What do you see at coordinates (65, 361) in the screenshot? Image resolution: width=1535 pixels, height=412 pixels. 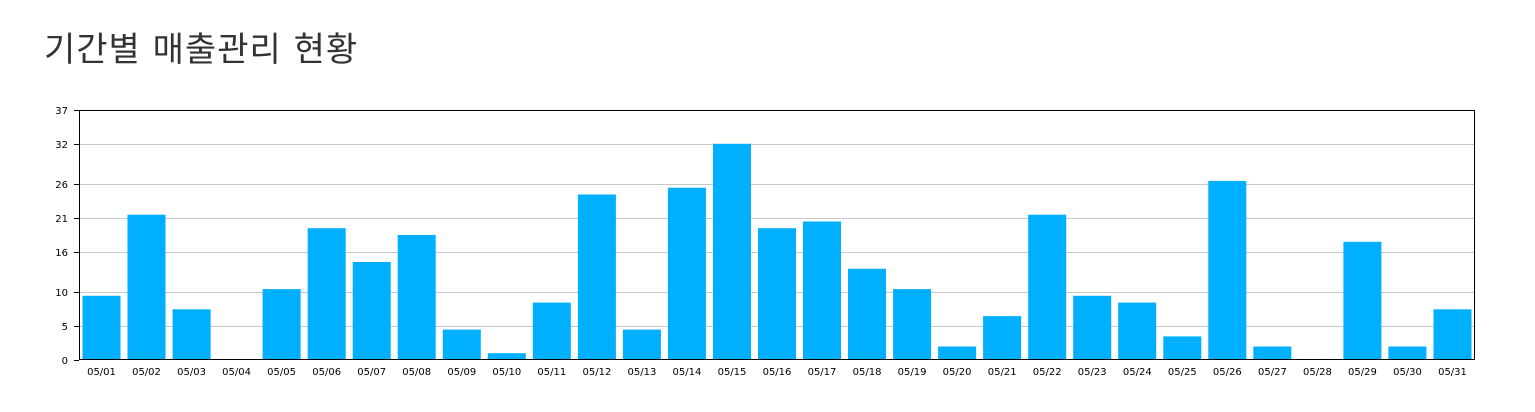 I see `y-tick-label: 0` at bounding box center [65, 361].